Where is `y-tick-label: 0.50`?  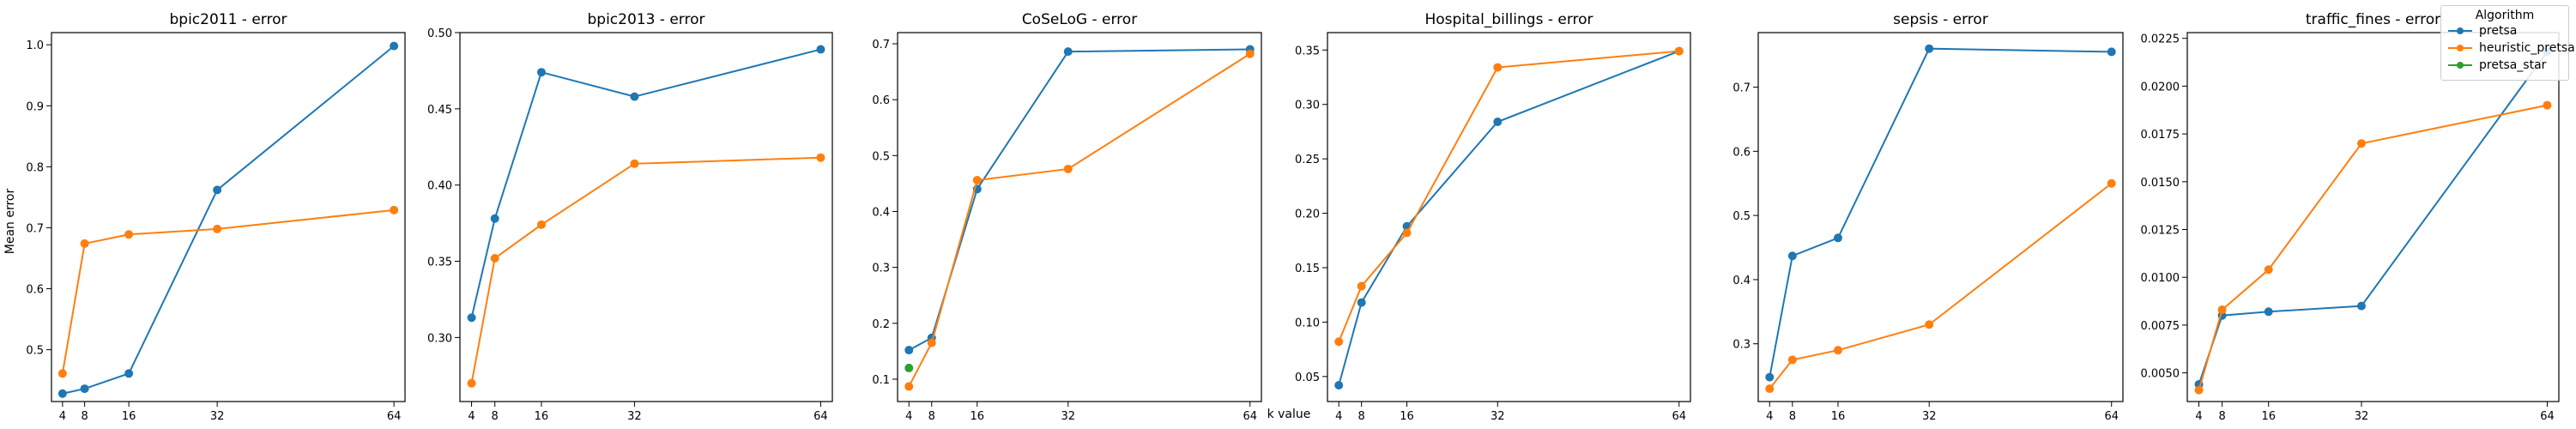 y-tick-label: 0.50 is located at coordinates (440, 33).